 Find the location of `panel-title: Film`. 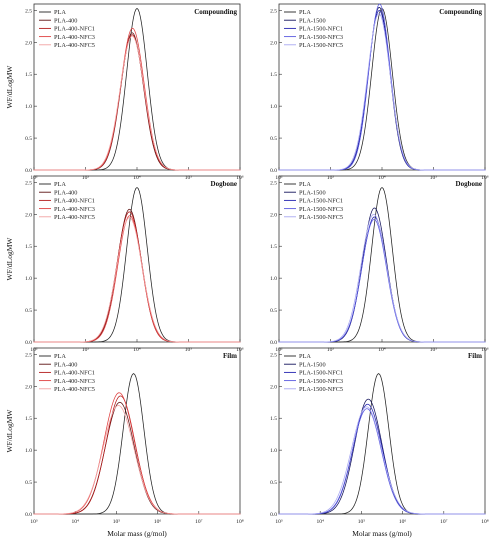

panel-title: Film is located at coordinates (475, 356).